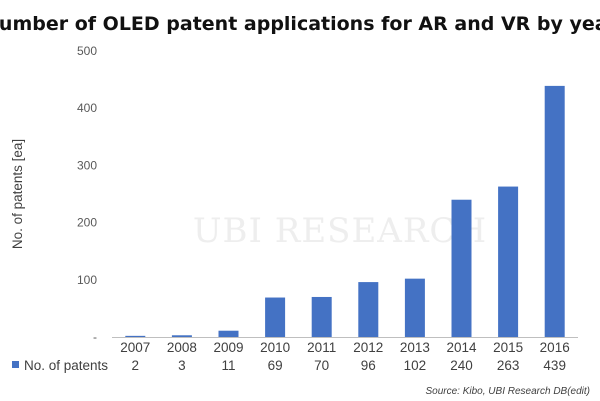 This screenshot has width=600, height=401. I want to click on bar-2014, so click(461, 268).